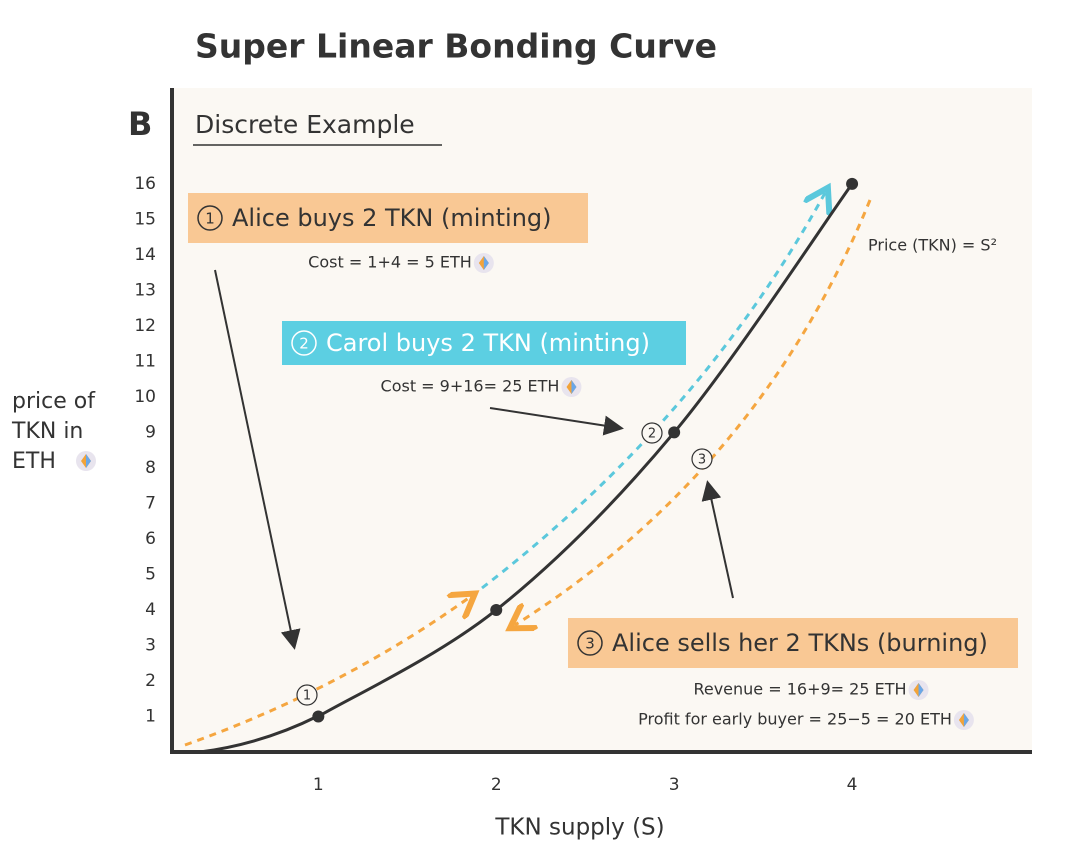 The width and height of the screenshot is (1079, 850). What do you see at coordinates (470, 386) in the screenshot?
I see `annotation-detail: Cost = 9+16= 25 ETH` at bounding box center [470, 386].